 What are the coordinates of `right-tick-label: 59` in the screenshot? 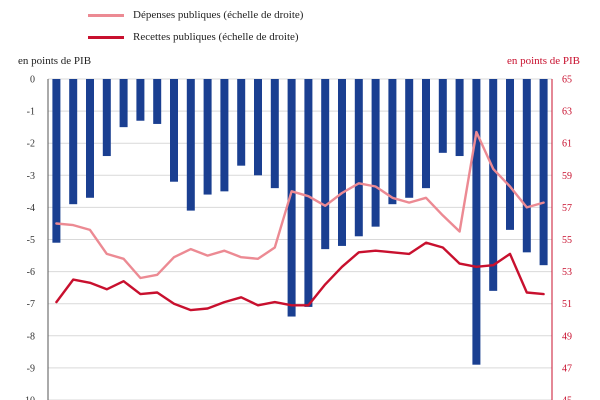 It's located at (567, 176).